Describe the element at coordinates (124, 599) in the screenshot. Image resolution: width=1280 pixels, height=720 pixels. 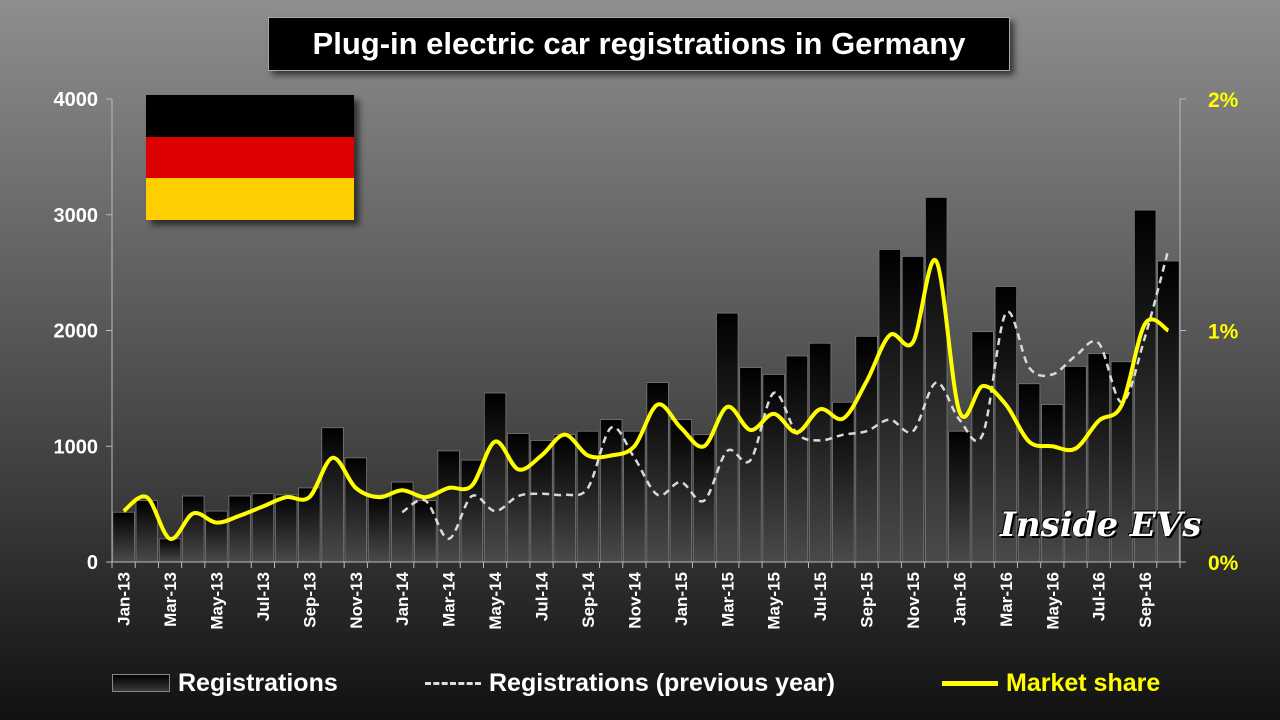
I see `x-tick-label: Jan-13` at that location.